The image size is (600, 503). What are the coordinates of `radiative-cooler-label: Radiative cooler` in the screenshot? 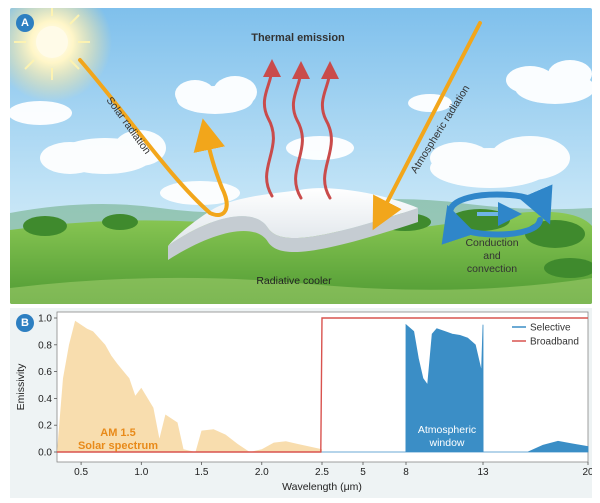 It's located at (294, 281).